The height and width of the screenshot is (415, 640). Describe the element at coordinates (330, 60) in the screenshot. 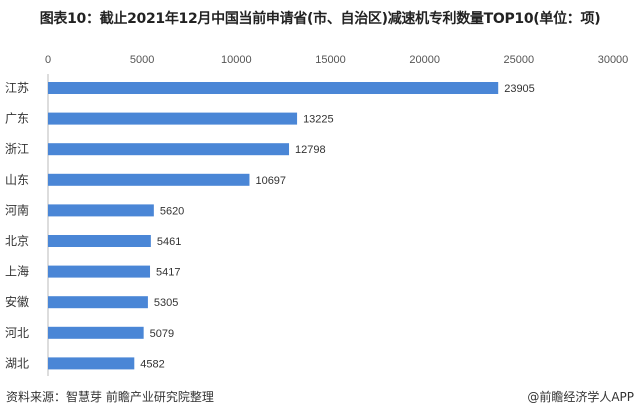

I see `x-tick-label: 15000` at that location.